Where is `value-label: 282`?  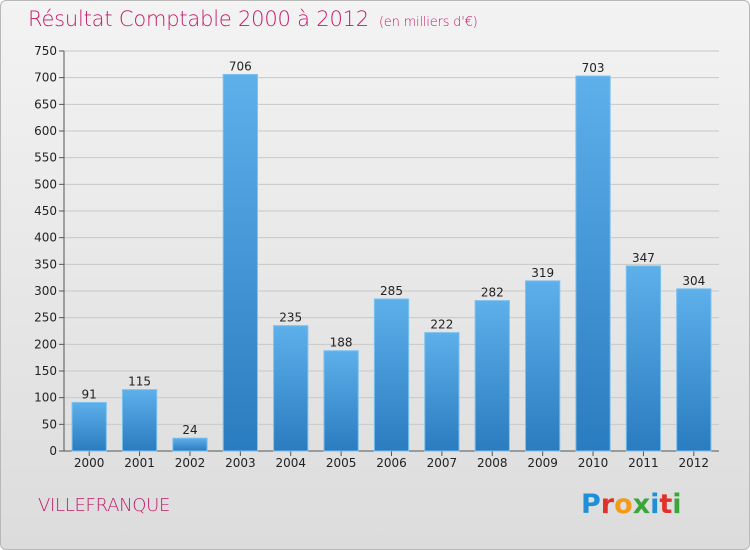
value-label: 282 is located at coordinates (492, 293).